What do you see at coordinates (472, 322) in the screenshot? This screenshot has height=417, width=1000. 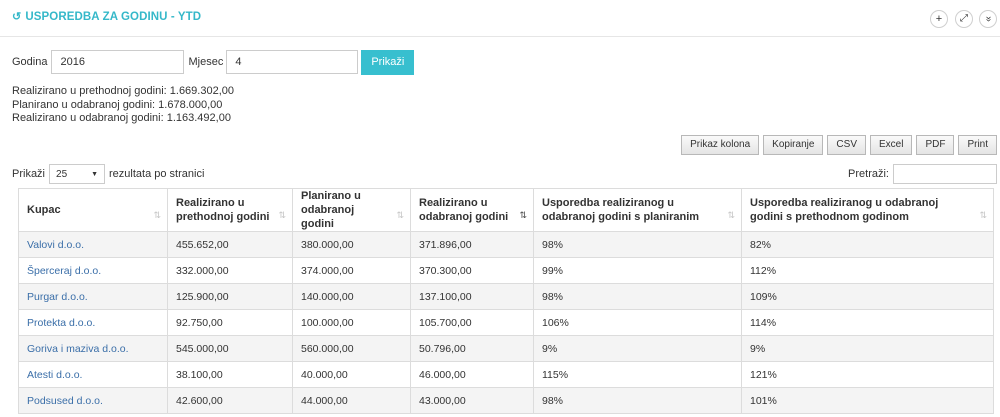 I see `realized-cell: 105.700,00` at bounding box center [472, 322].